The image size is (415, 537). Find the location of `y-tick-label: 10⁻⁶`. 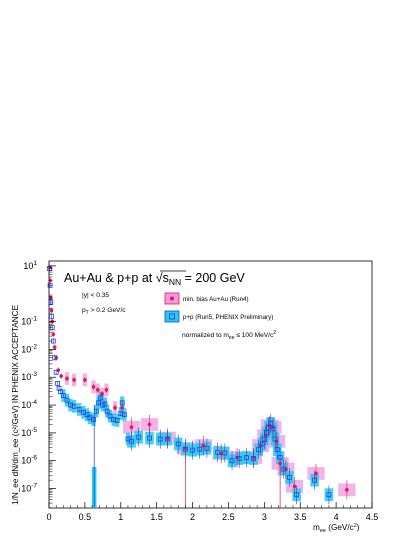

y-tick-label: 10⁻⁶ is located at coordinates (29, 460).